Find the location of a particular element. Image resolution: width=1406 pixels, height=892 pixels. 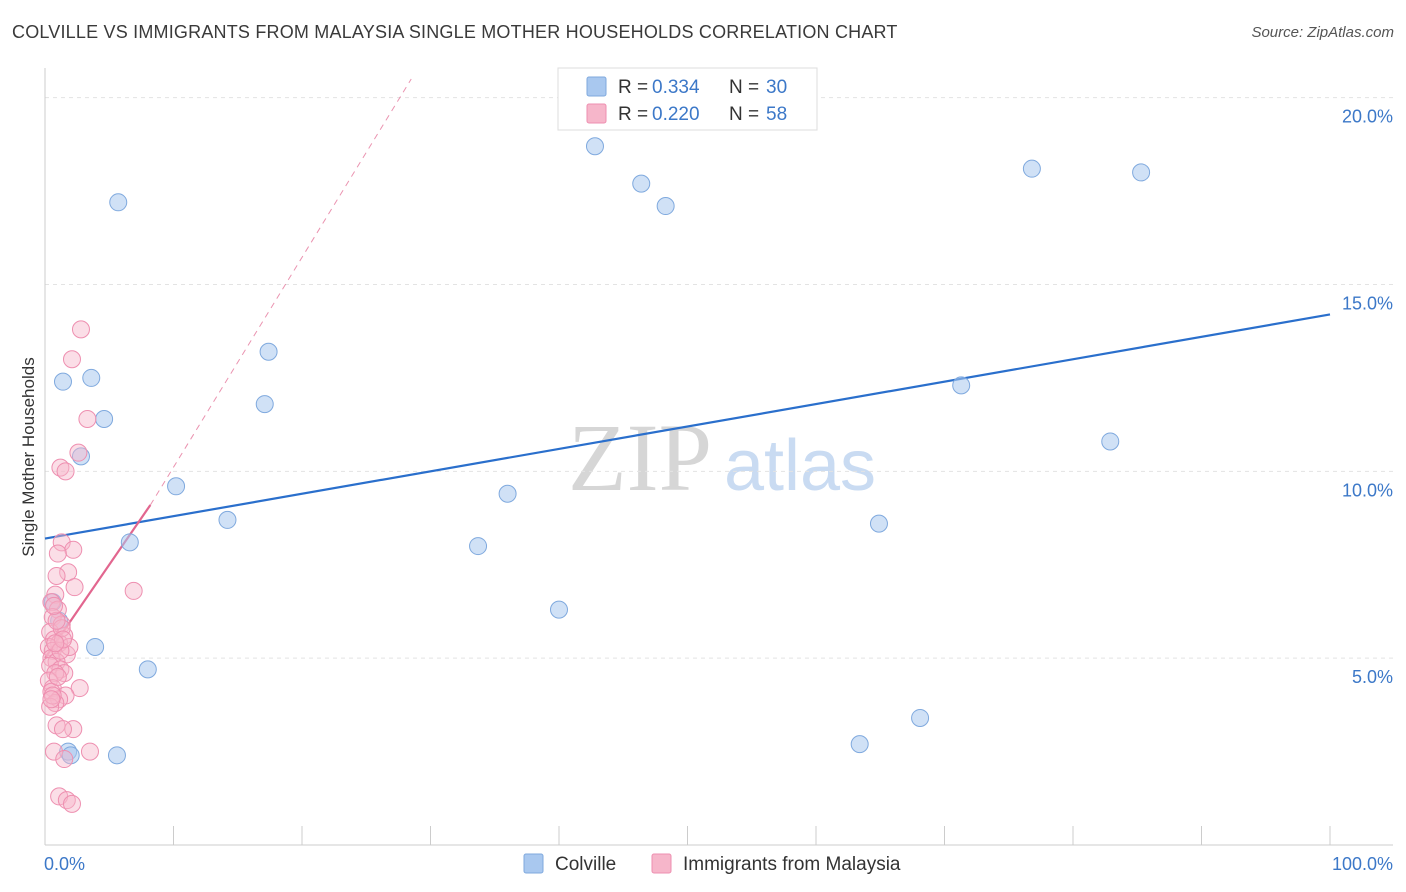

series-legend: Colville Immigrants from Malaysia is located at coordinates (712, 864).